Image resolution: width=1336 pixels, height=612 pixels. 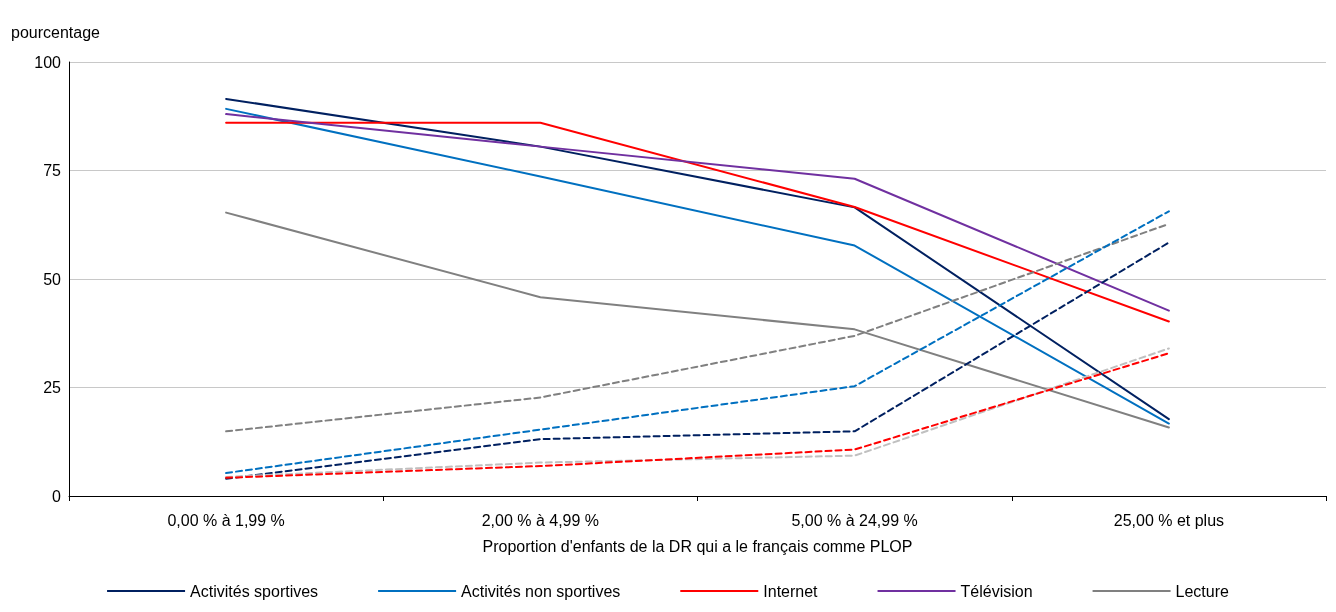 I want to click on y-tick-label: 75, so click(x=52, y=170).